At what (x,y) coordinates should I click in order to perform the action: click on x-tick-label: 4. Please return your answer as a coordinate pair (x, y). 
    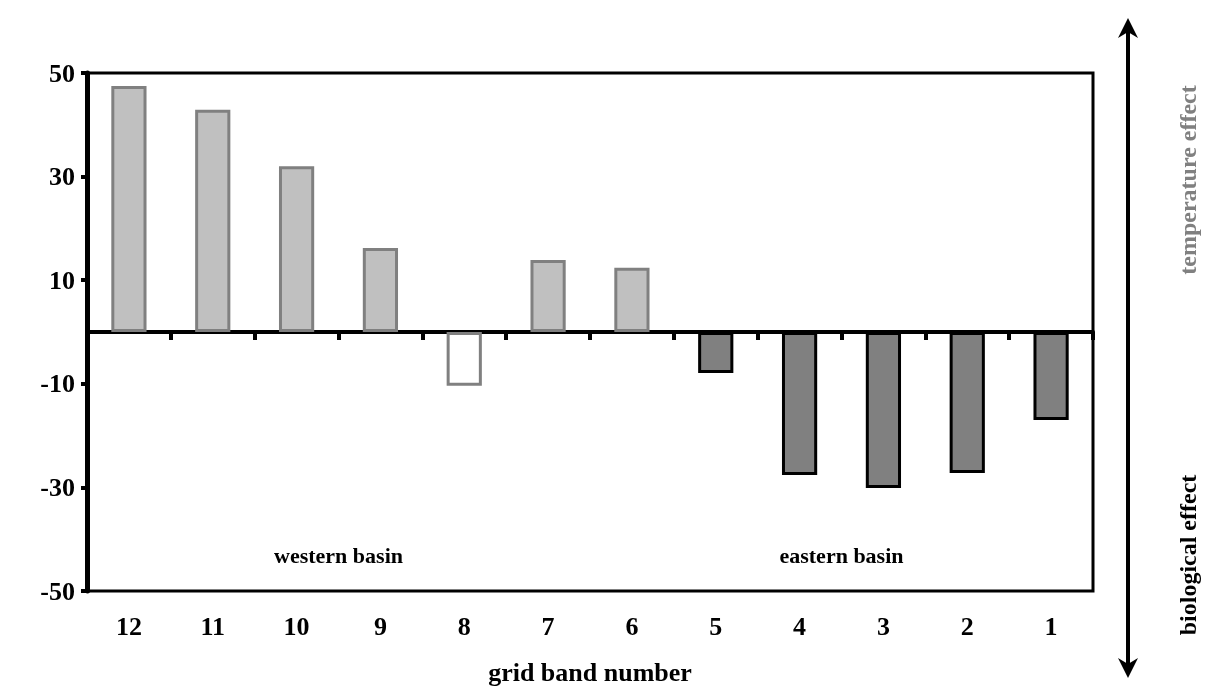
    Looking at the image, I should click on (800, 626).